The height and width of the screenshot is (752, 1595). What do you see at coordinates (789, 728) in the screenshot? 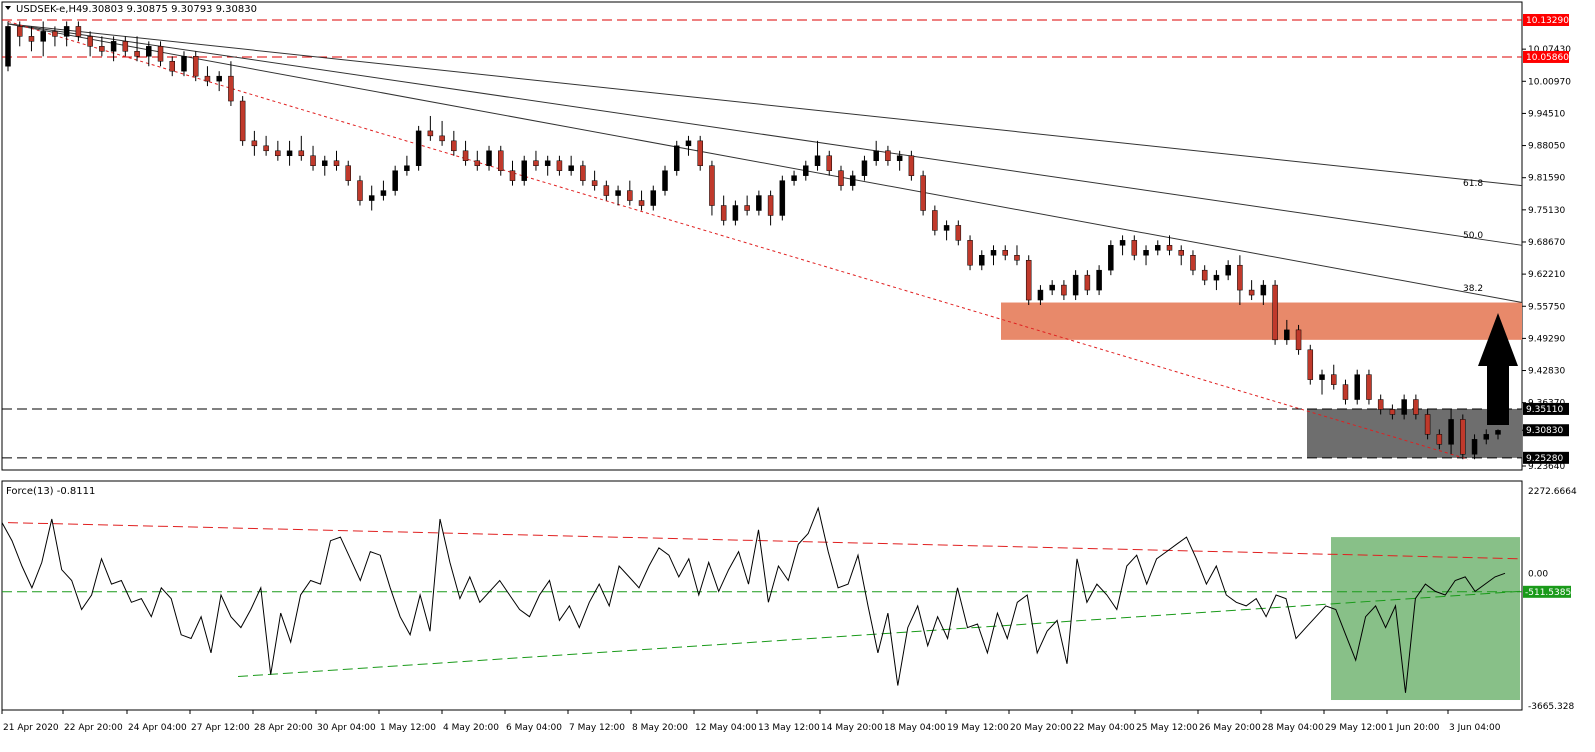
I see `x-tick-label: 13 May 12:00` at bounding box center [789, 728].